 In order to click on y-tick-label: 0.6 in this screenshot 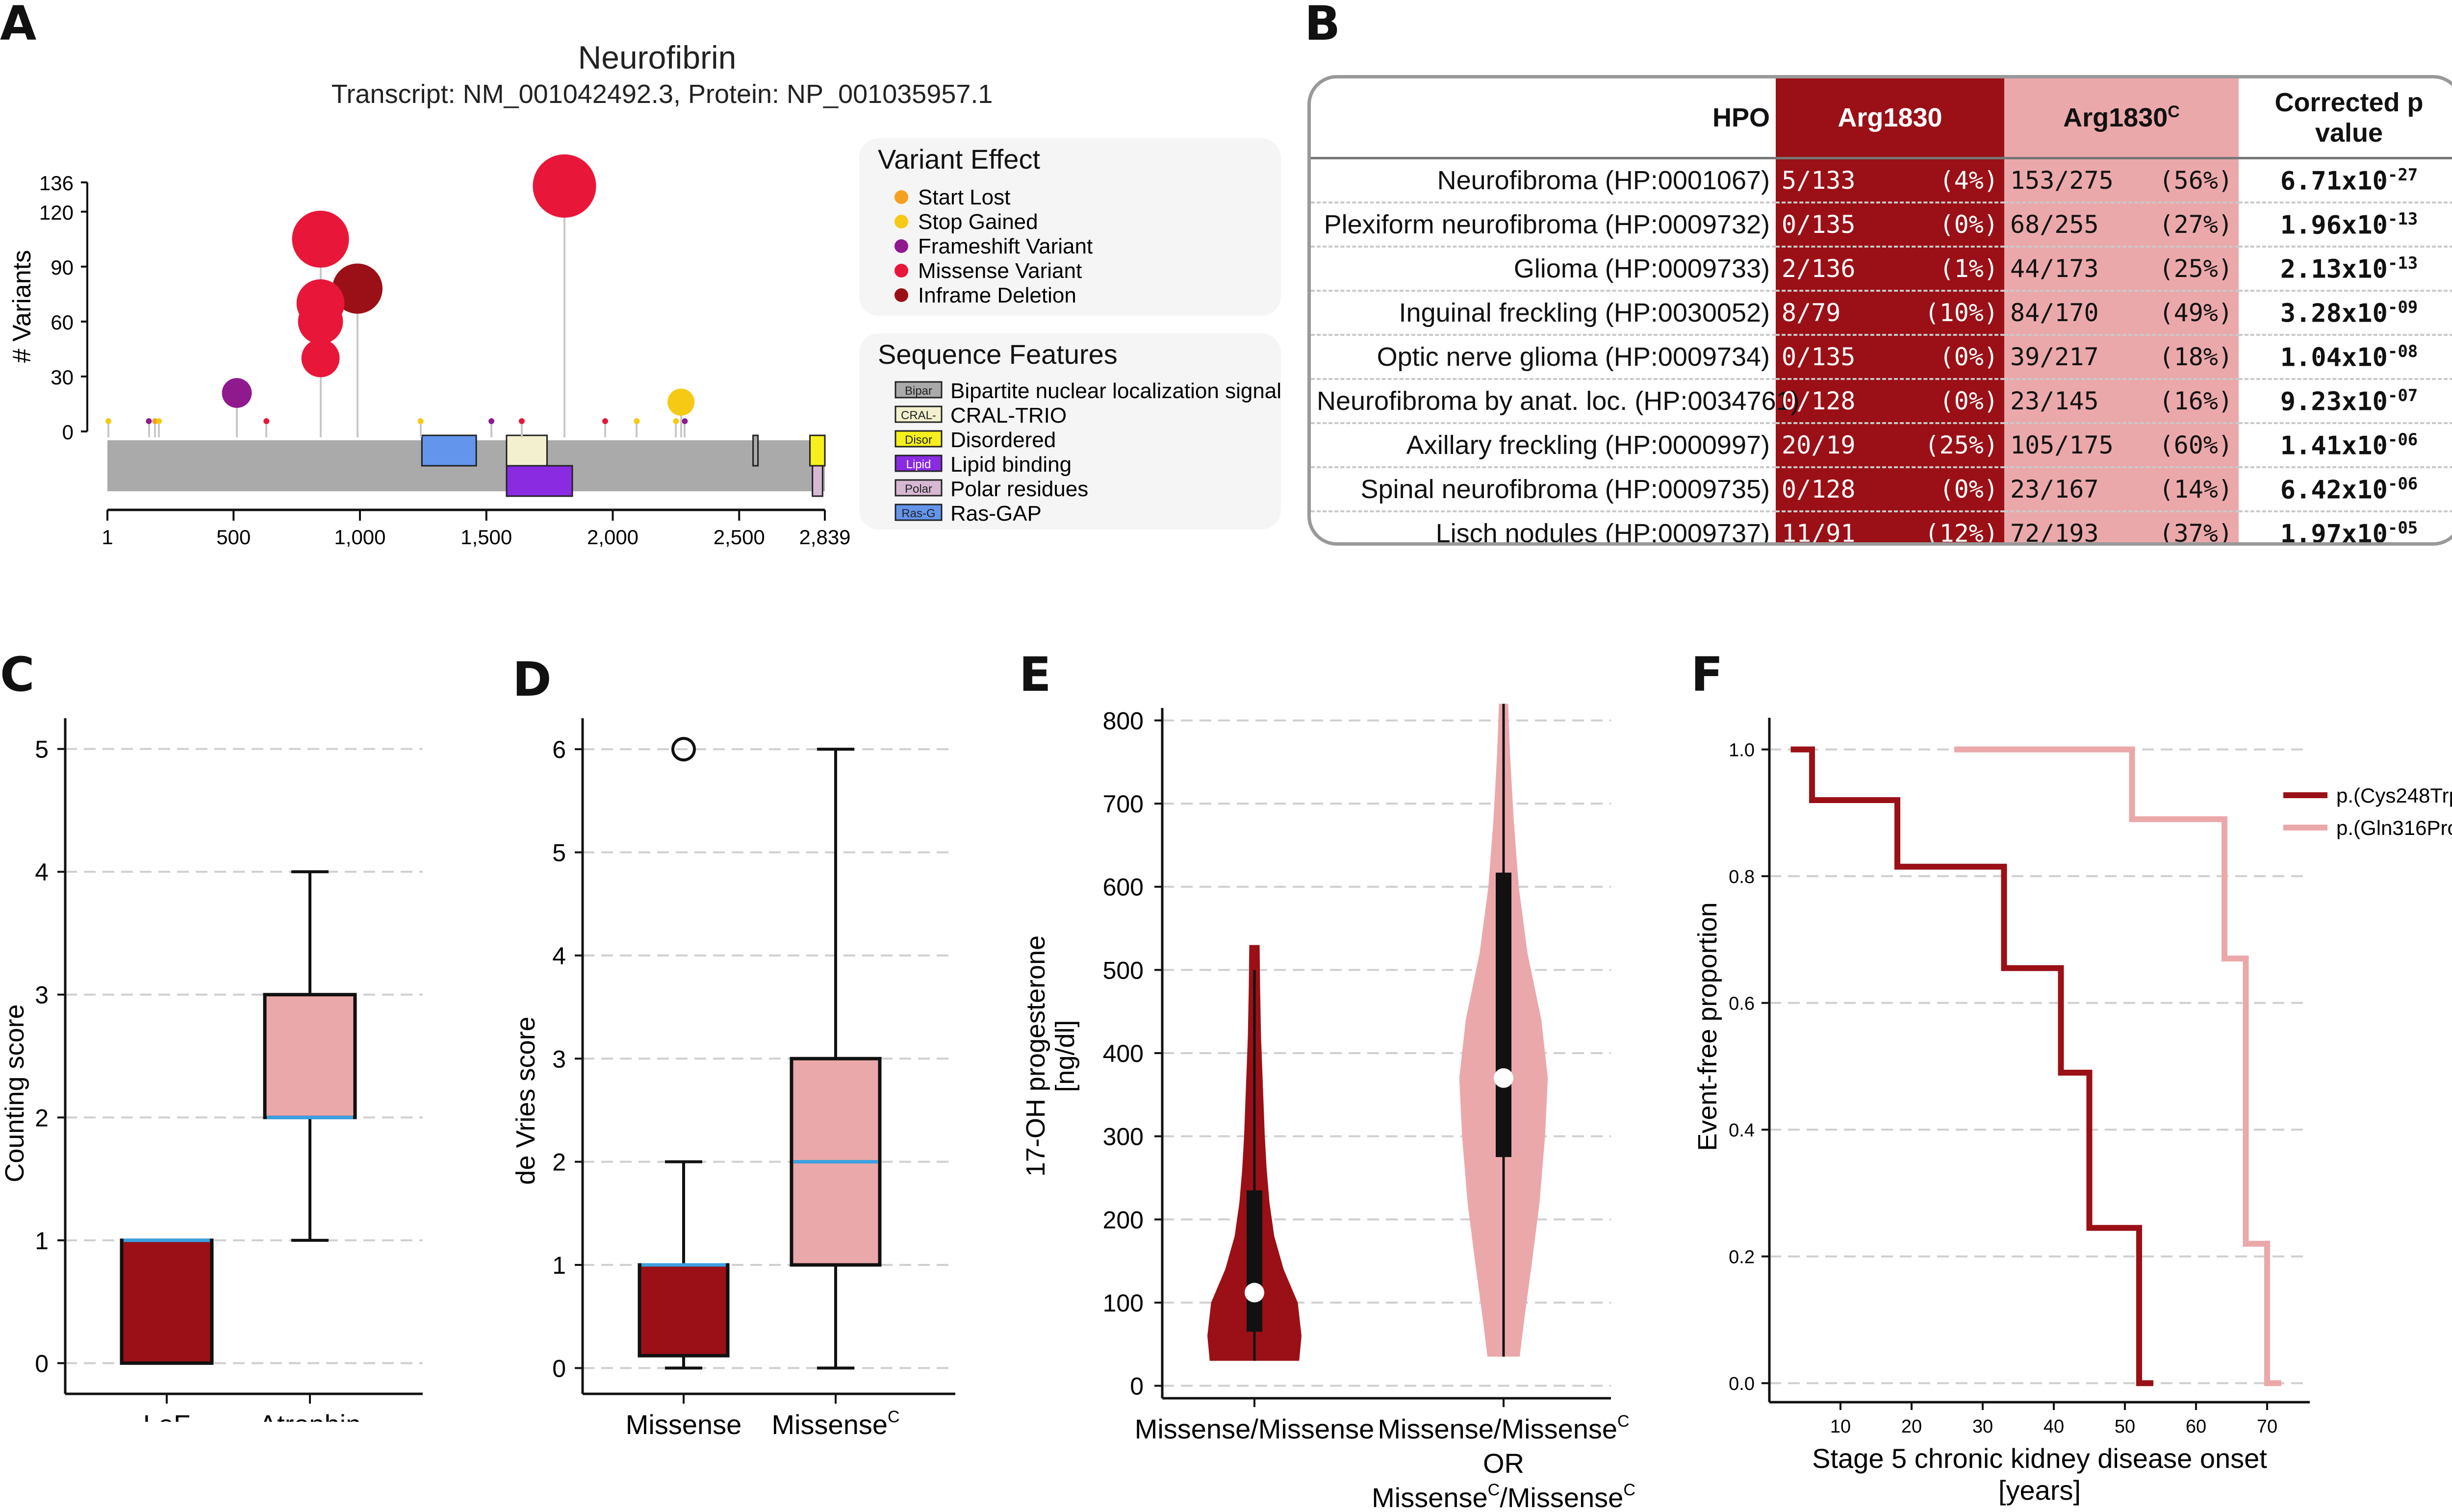, I will do `click(1742, 1004)`.